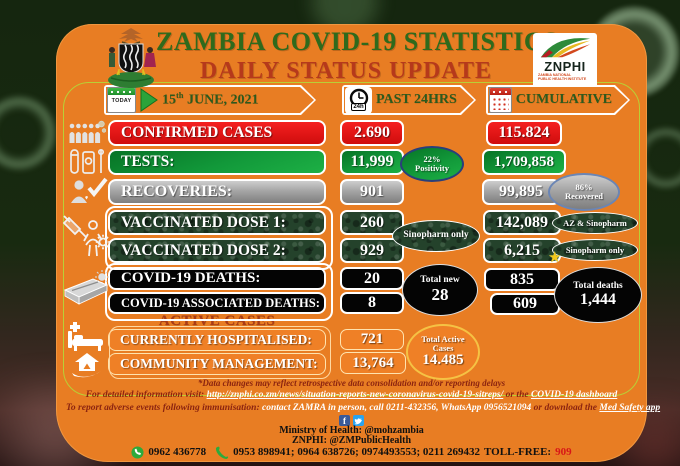 Image resolution: width=680 pixels, height=466 pixels. Describe the element at coordinates (432, 168) in the screenshot. I see `positivity-caption: Positivity` at that location.